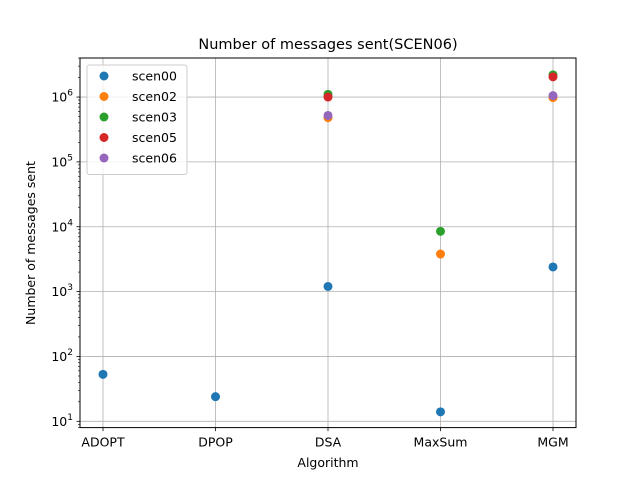 This screenshot has width=640, height=480. Describe the element at coordinates (30, 243) in the screenshot. I see `y-axis-label: Number of messages sent` at that location.